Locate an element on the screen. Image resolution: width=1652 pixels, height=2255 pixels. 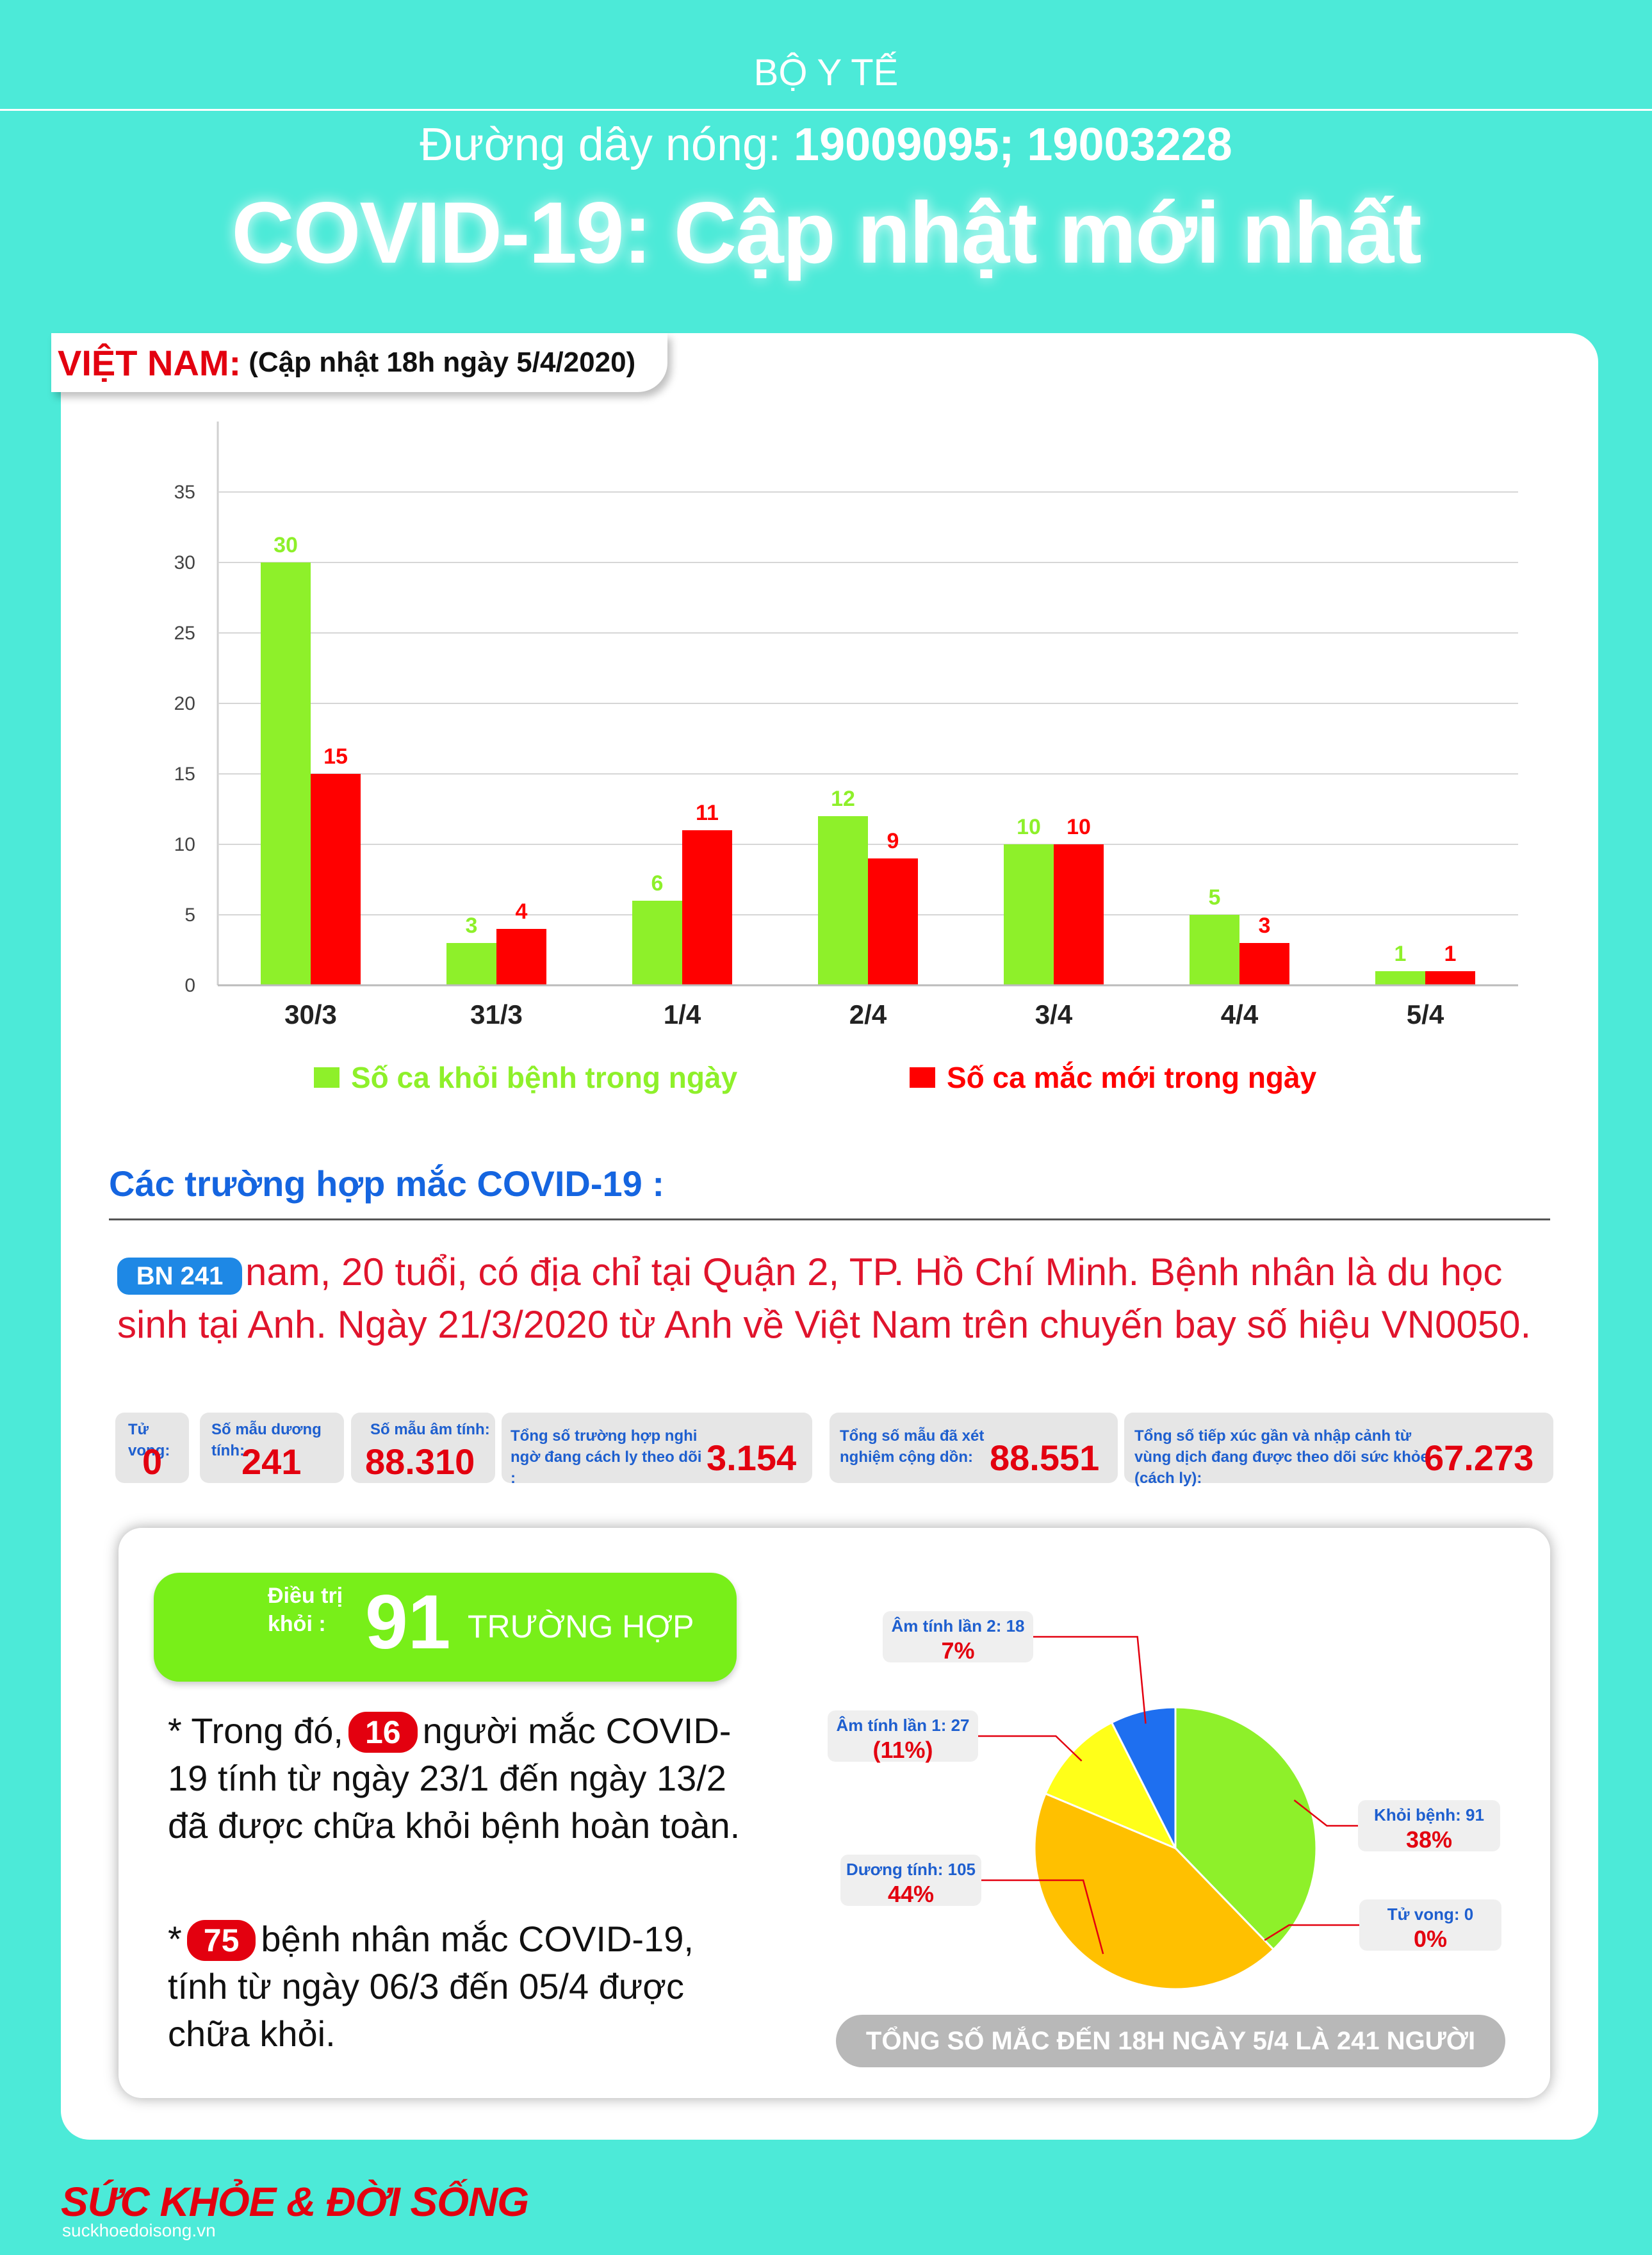
case-badge: BN 241 is located at coordinates (180, 1276).